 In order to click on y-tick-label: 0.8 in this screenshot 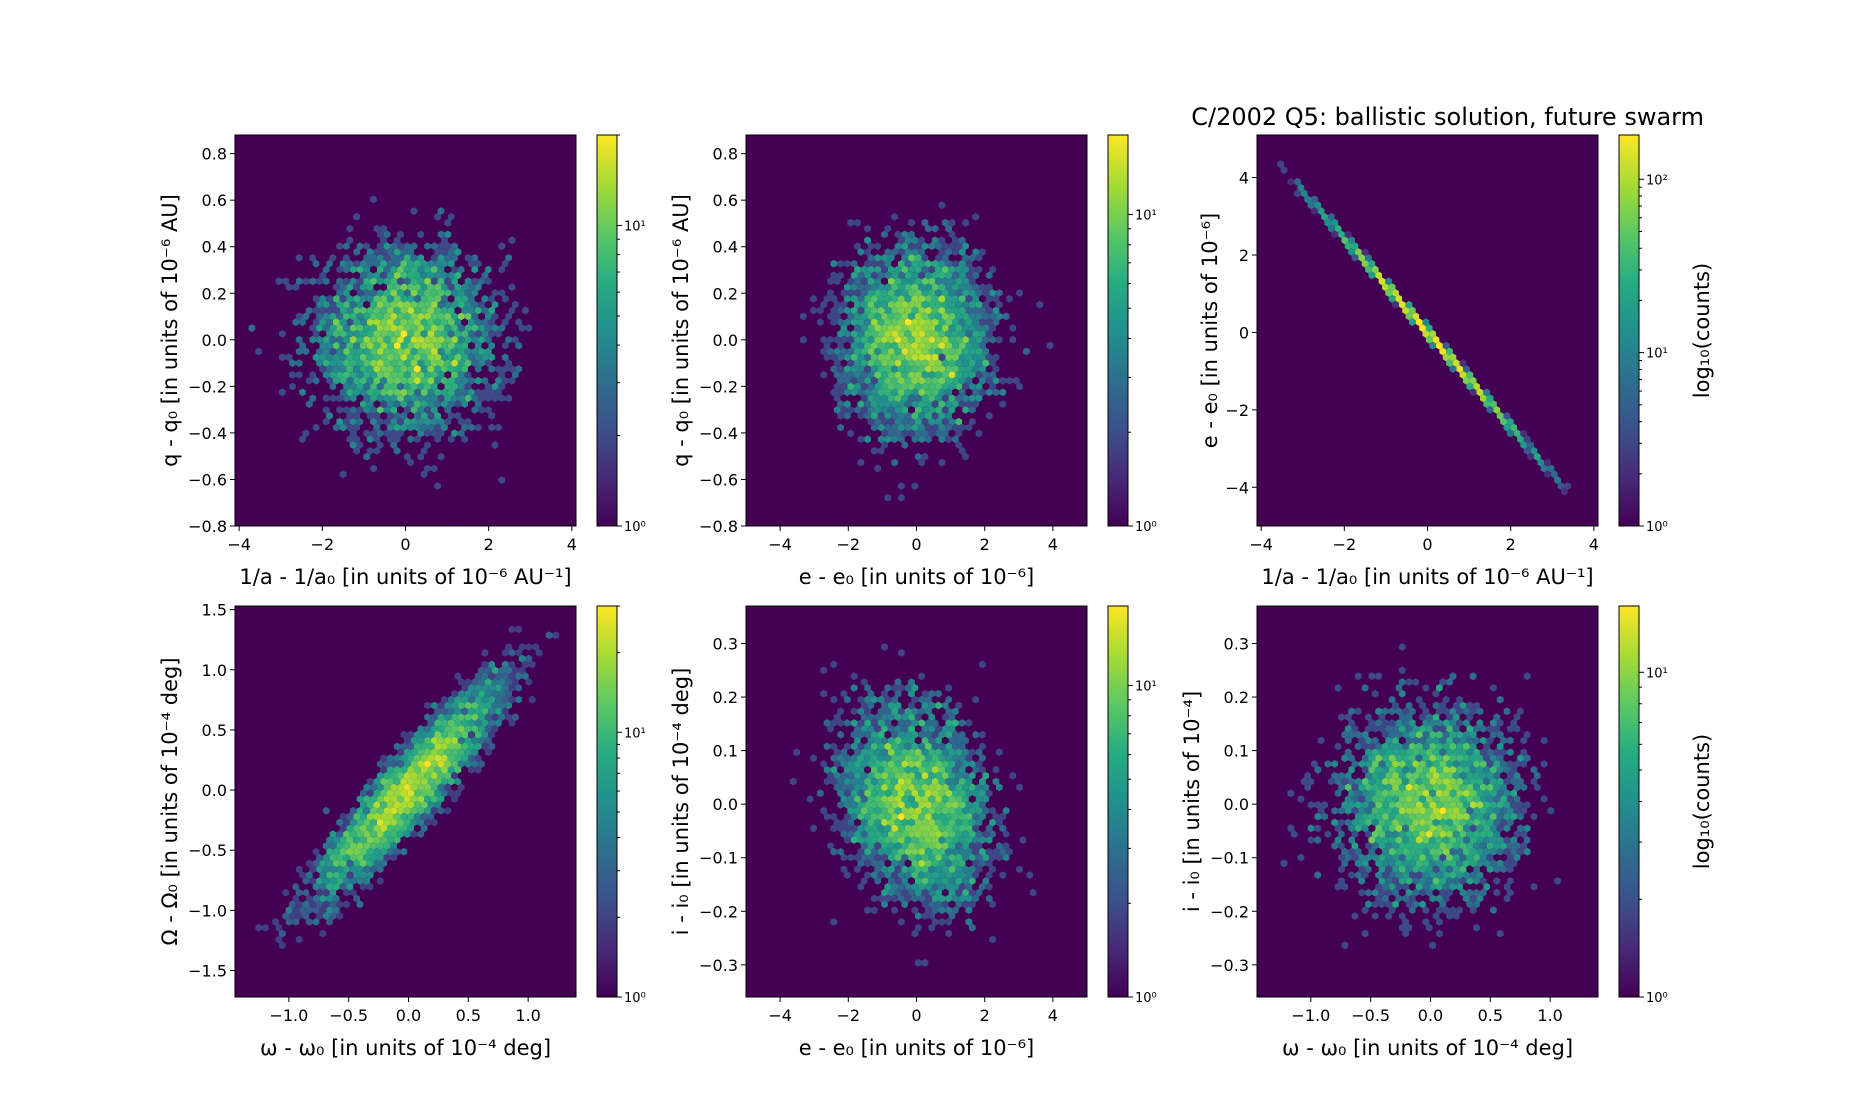, I will do `click(725, 154)`.